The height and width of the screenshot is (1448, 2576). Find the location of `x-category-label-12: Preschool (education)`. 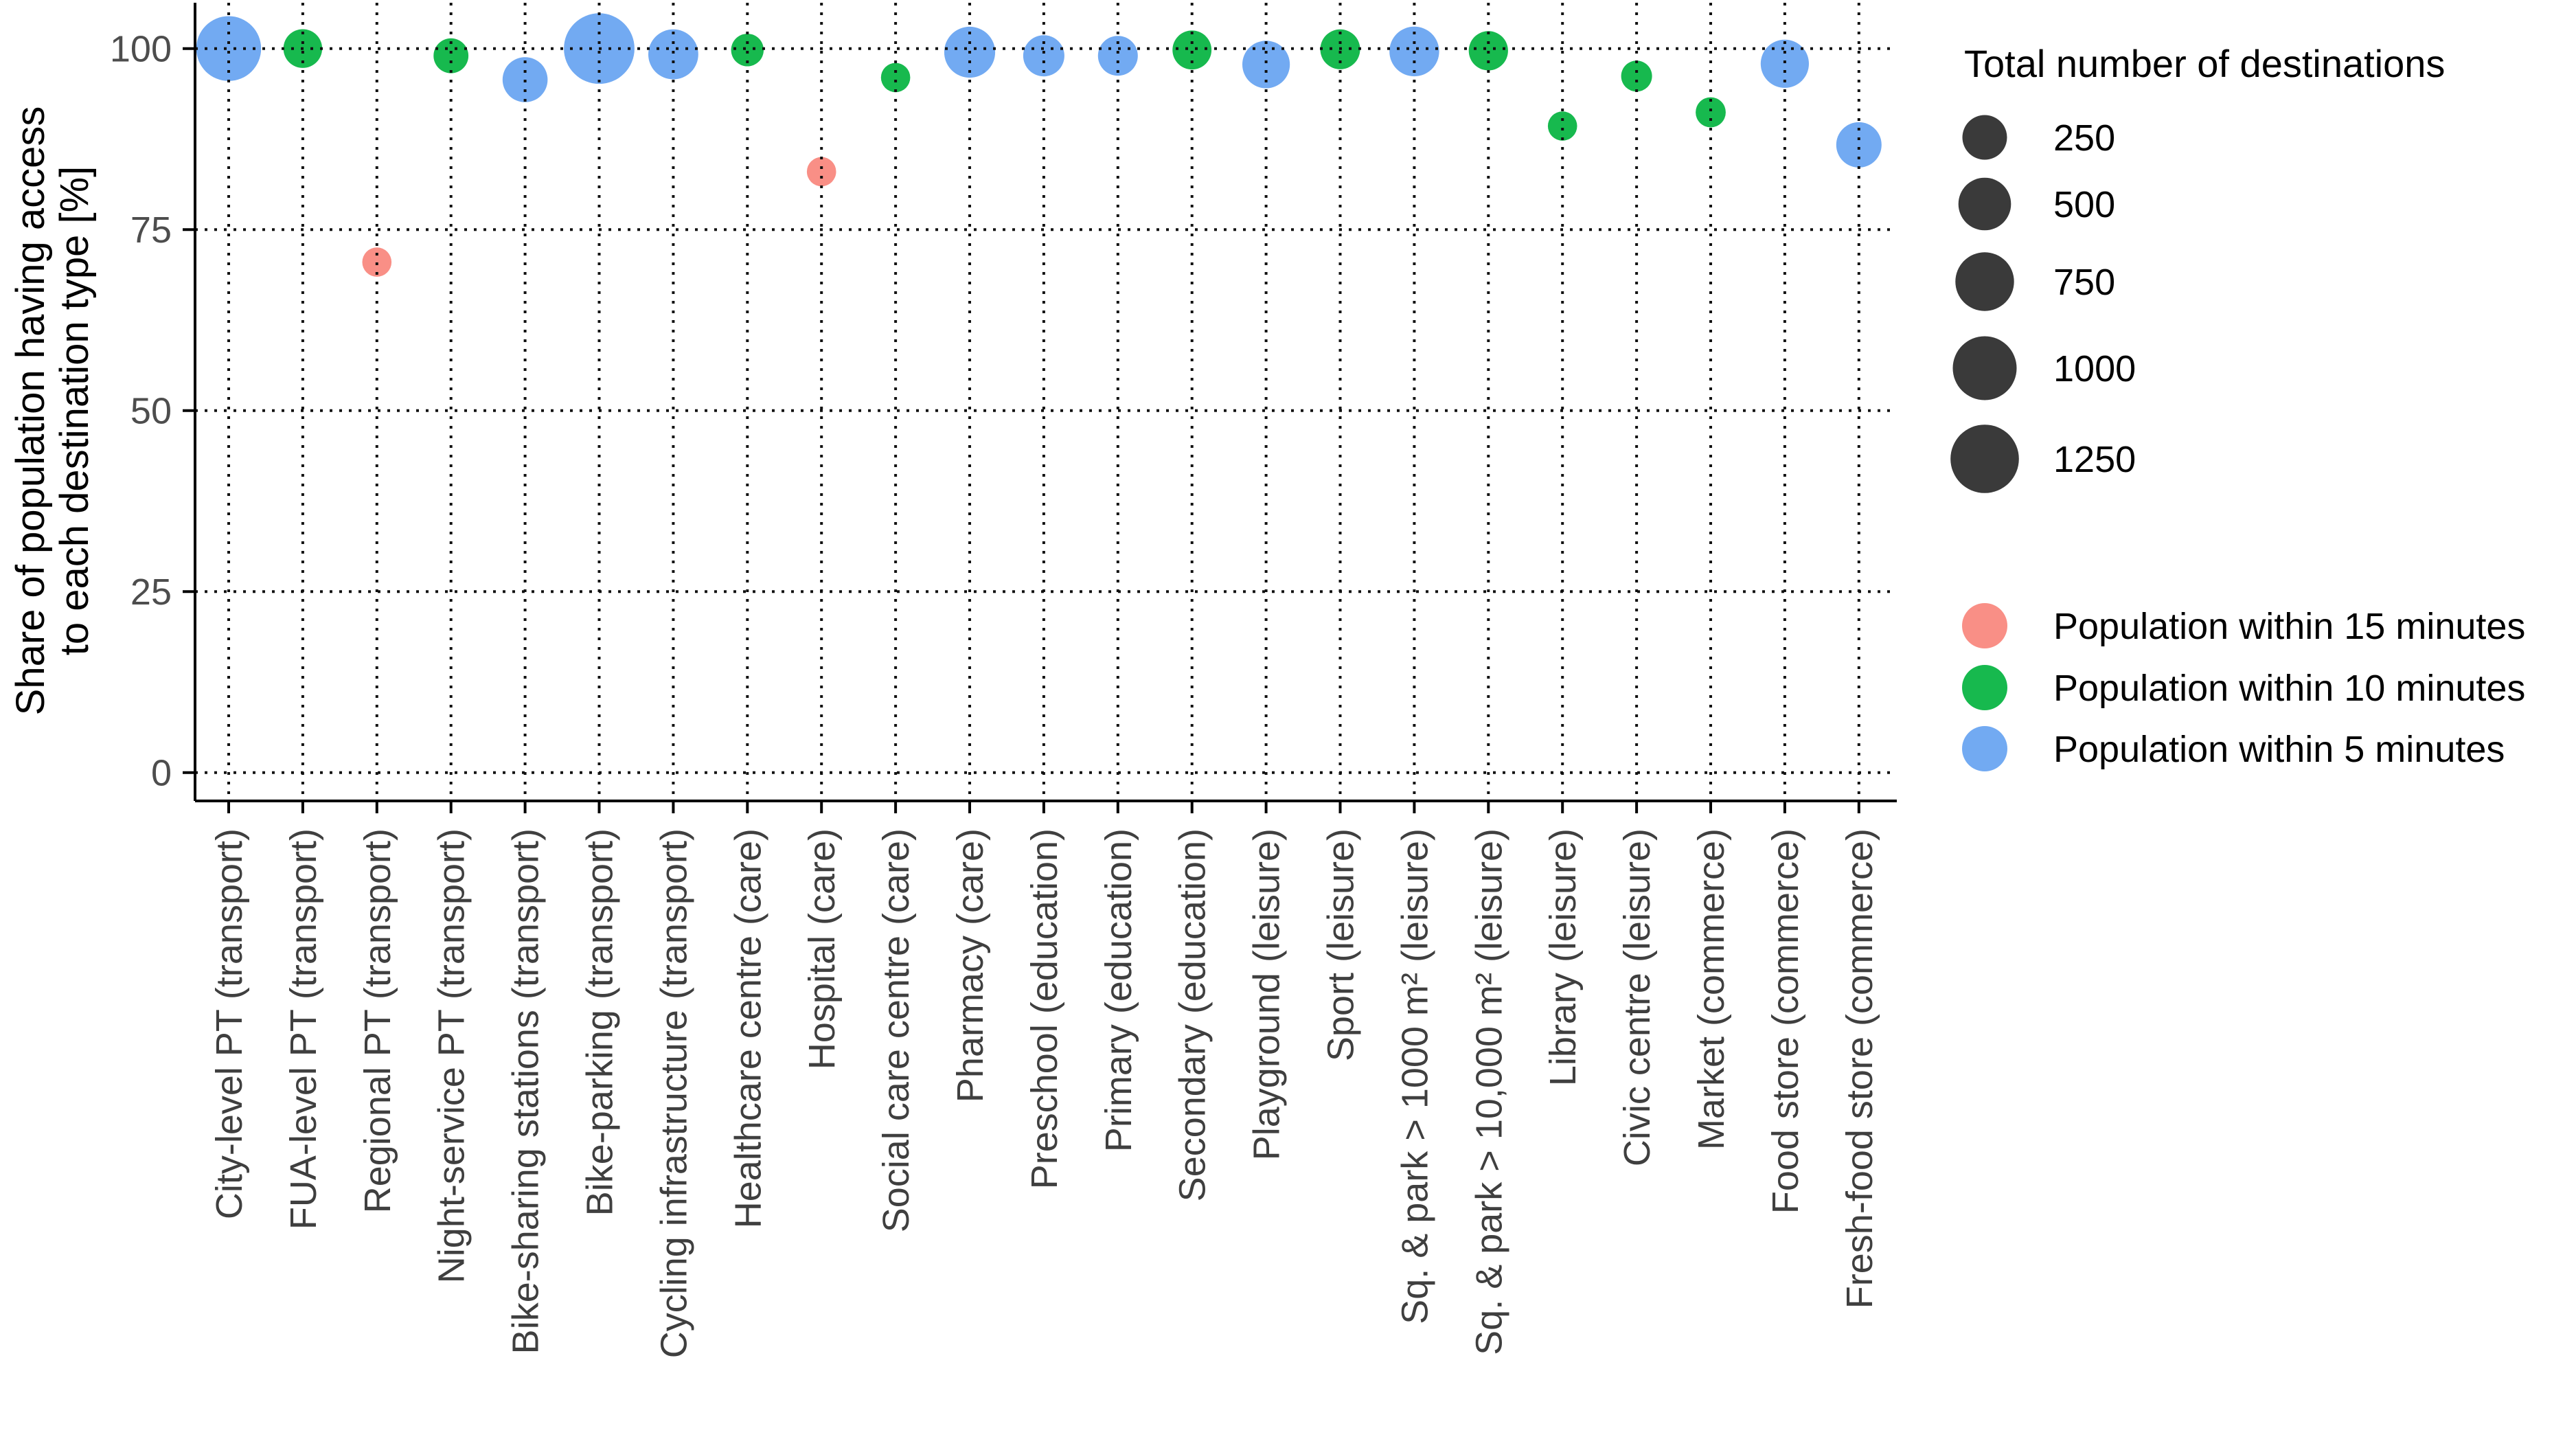

x-category-label-12: Preschool (education) is located at coordinates (1044, 1008).